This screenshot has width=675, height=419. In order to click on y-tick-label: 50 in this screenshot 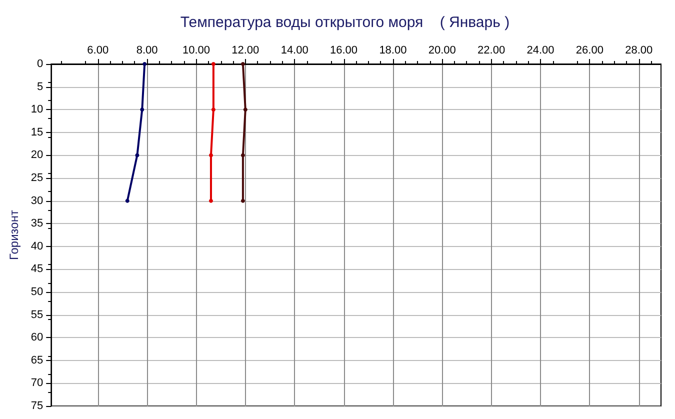, I will do `click(37, 292)`.